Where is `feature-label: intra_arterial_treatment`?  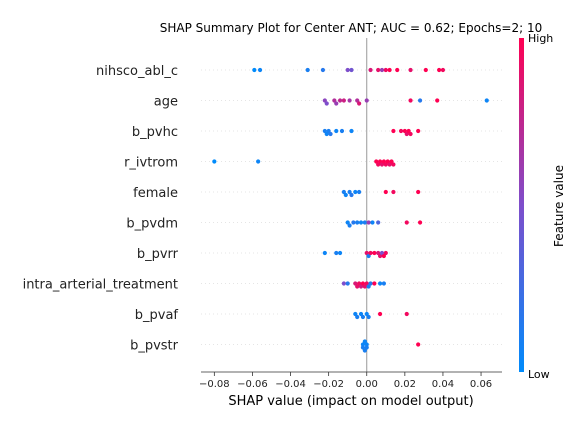 feature-label: intra_arterial_treatment is located at coordinates (100, 285).